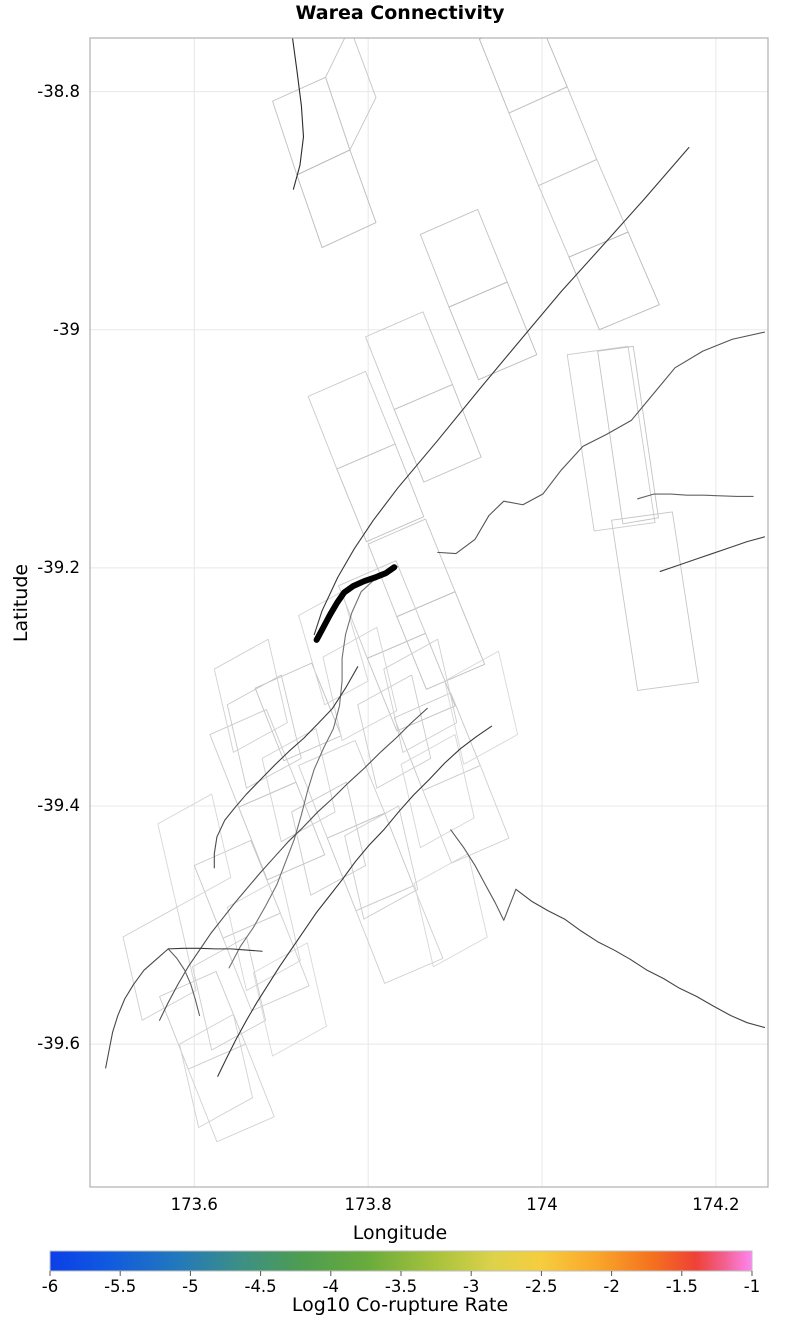 This screenshot has height=1334, width=800. What do you see at coordinates (716, 1204) in the screenshot?
I see `x-tick-label: 174.2` at bounding box center [716, 1204].